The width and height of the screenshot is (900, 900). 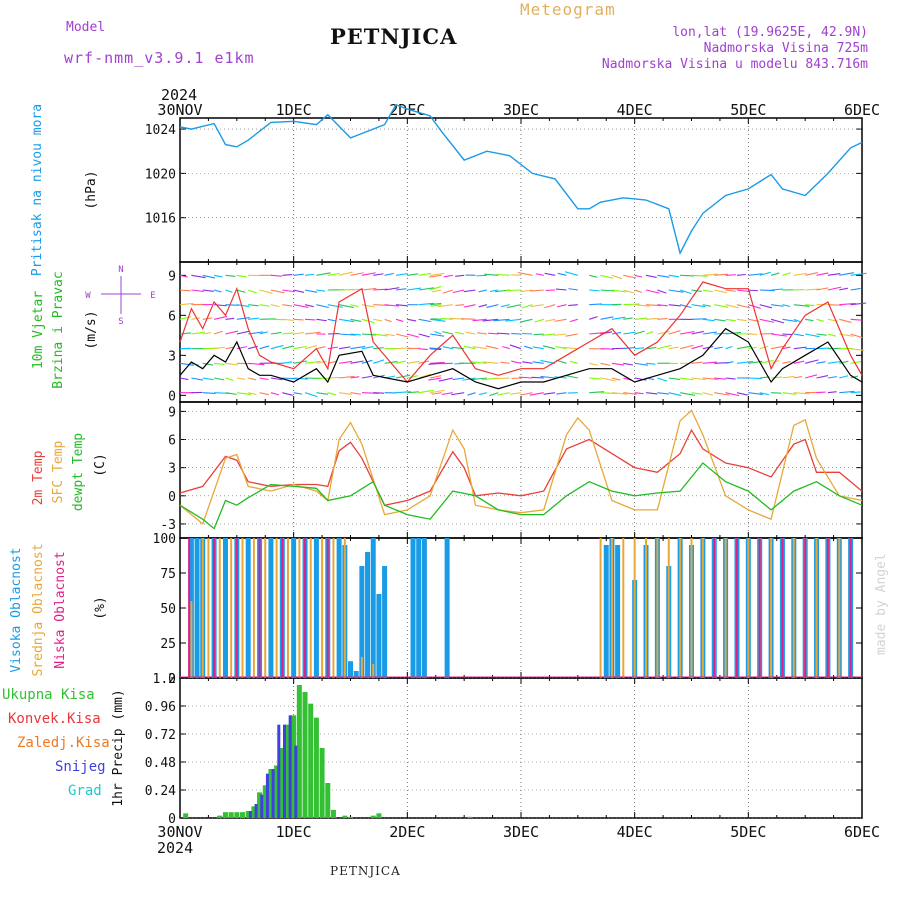 I want to click on temp-ylabel: (C), so click(x=100, y=464).